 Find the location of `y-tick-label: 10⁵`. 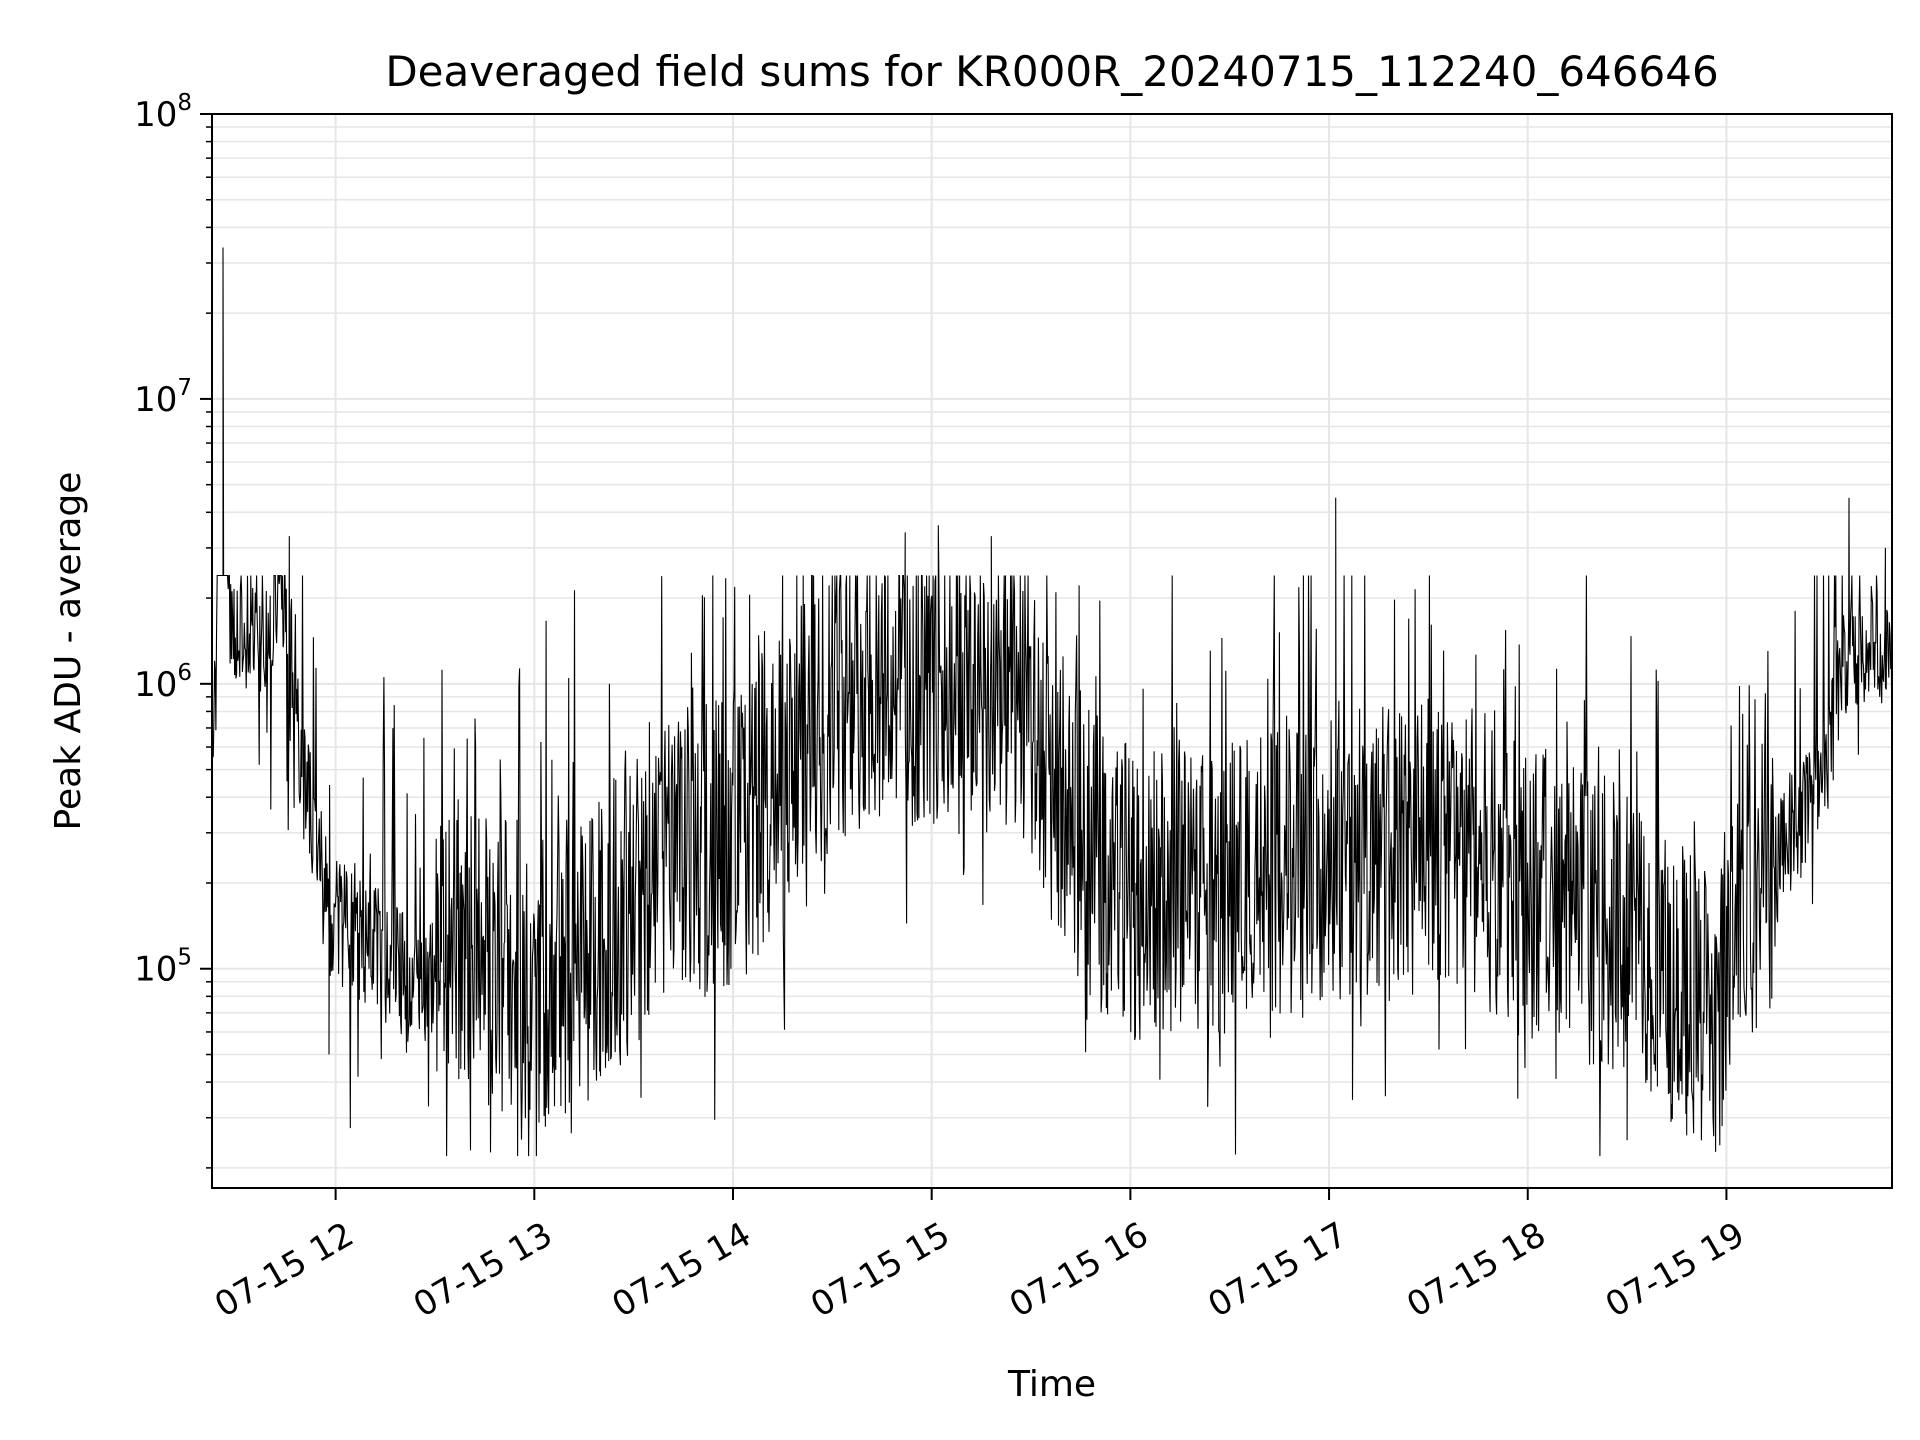

y-tick-label: 10⁵ is located at coordinates (163, 967).